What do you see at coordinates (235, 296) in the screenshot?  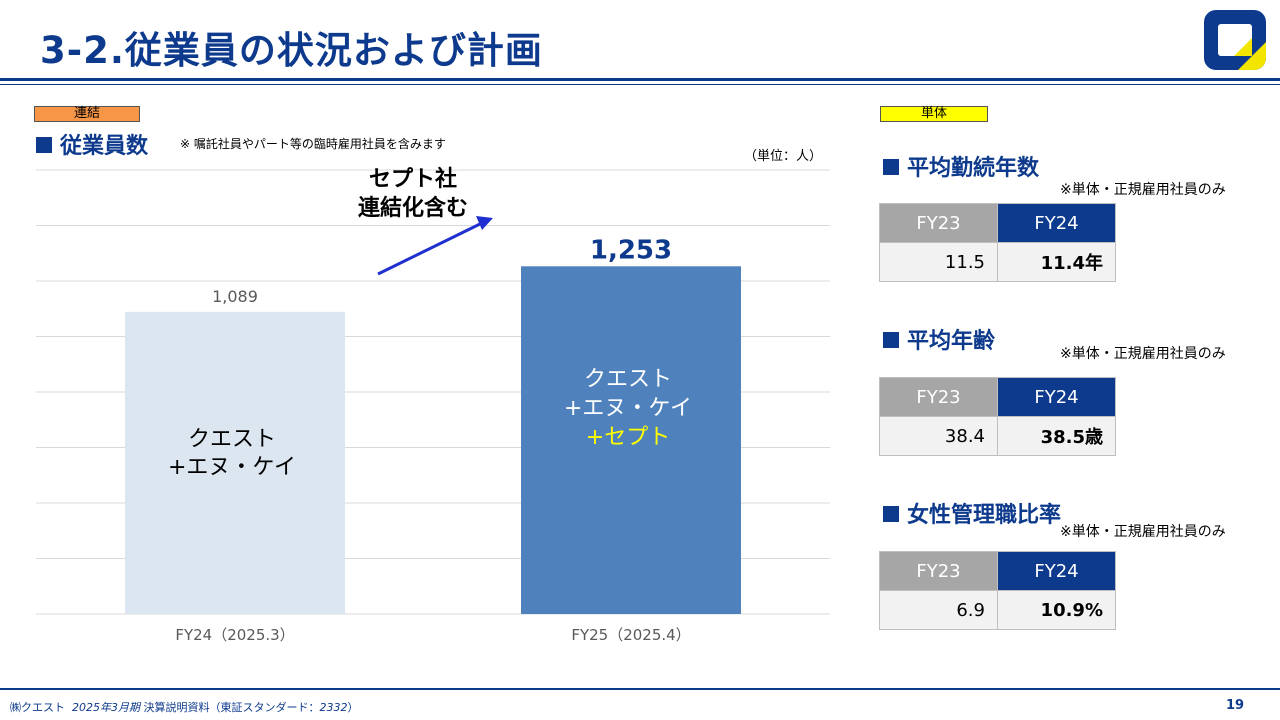 I see `data-label-1: 1,089` at bounding box center [235, 296].